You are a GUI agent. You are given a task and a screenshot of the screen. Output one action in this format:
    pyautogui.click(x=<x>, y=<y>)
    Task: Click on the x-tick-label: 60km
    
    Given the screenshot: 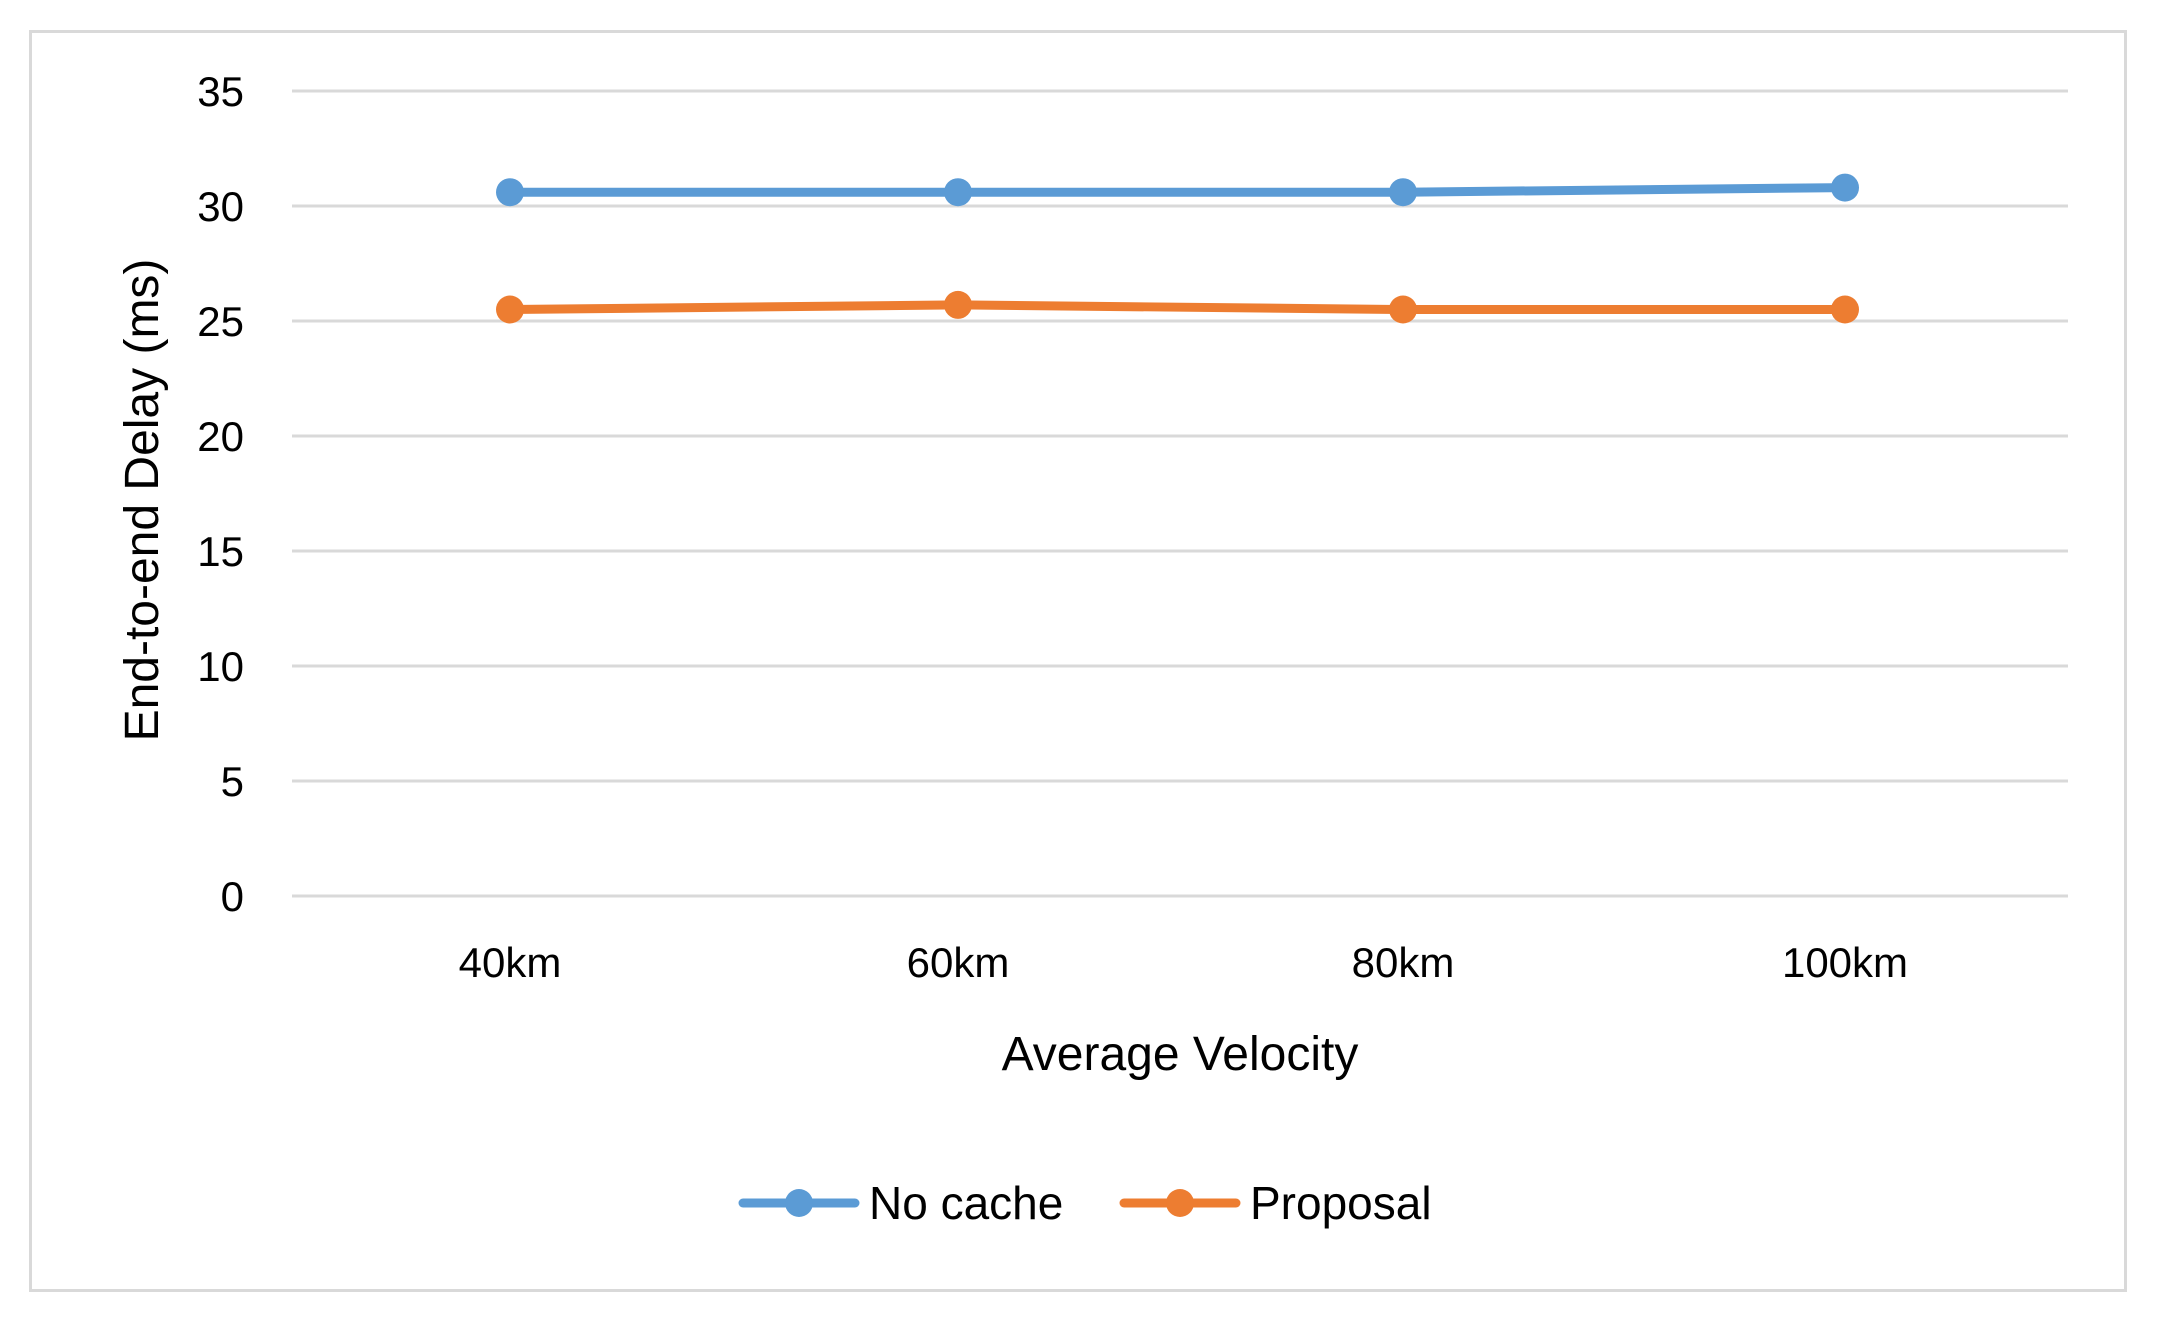 What is the action you would take?
    pyautogui.click(x=958, y=962)
    